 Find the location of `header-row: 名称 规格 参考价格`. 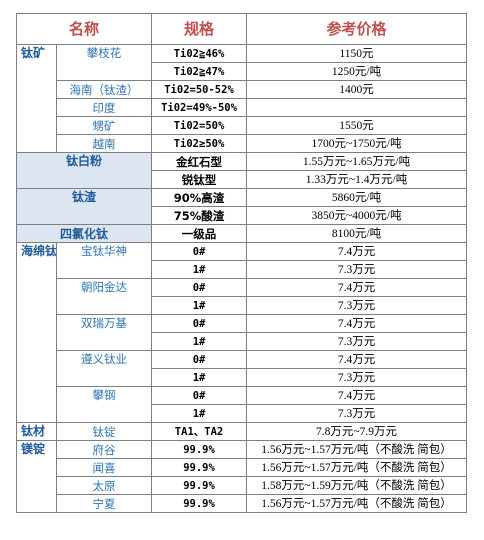

header-row: 名称 规格 参考价格 is located at coordinates (241, 29).